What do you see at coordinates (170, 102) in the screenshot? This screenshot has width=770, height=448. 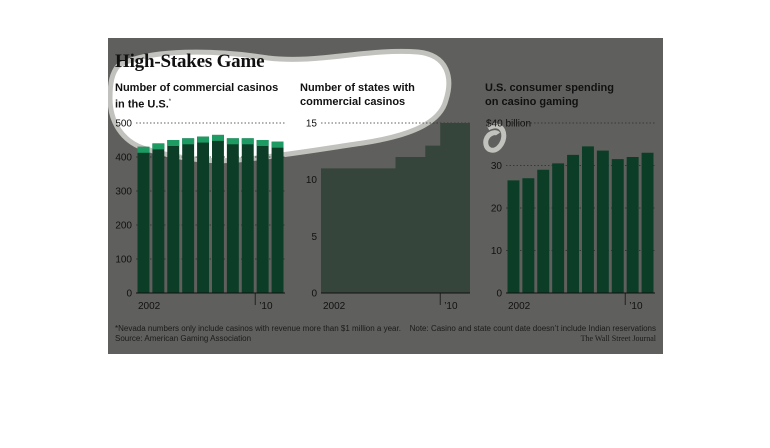 I see `panel-1-footnote-marker: *` at bounding box center [170, 102].